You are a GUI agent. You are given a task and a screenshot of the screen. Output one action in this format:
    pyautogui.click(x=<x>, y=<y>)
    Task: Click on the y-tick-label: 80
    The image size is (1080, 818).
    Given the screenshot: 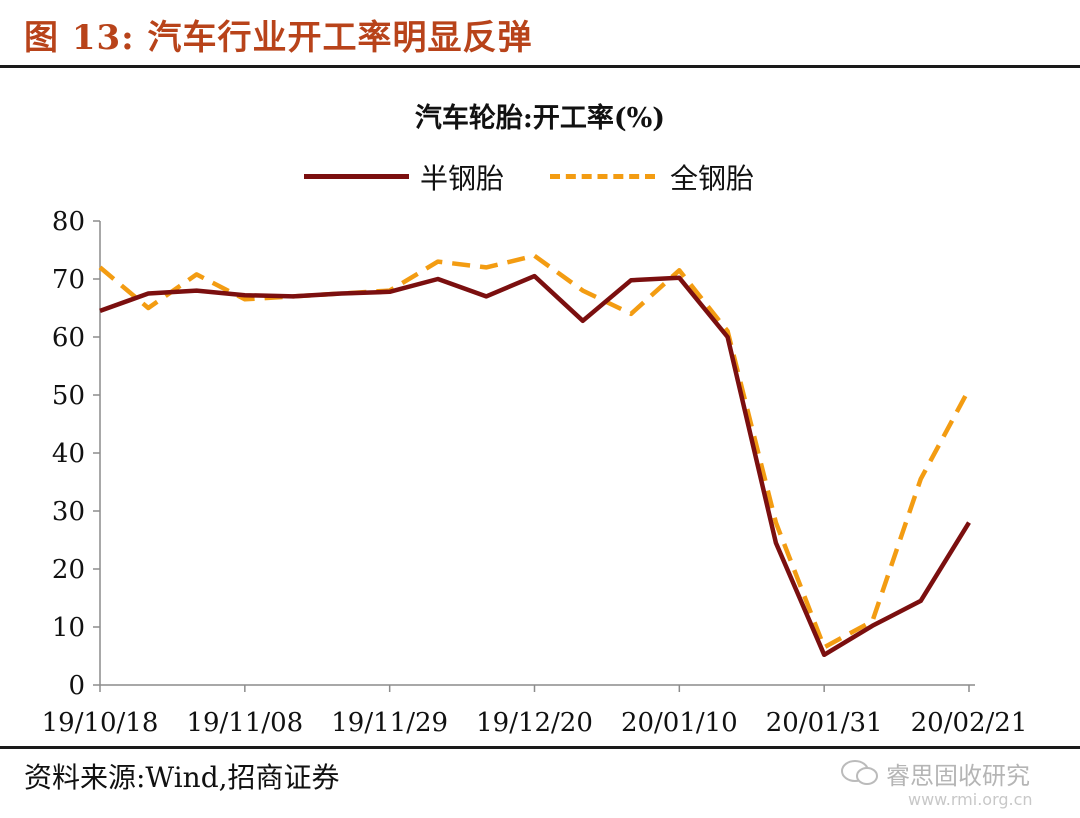 What is the action you would take?
    pyautogui.click(x=68, y=222)
    